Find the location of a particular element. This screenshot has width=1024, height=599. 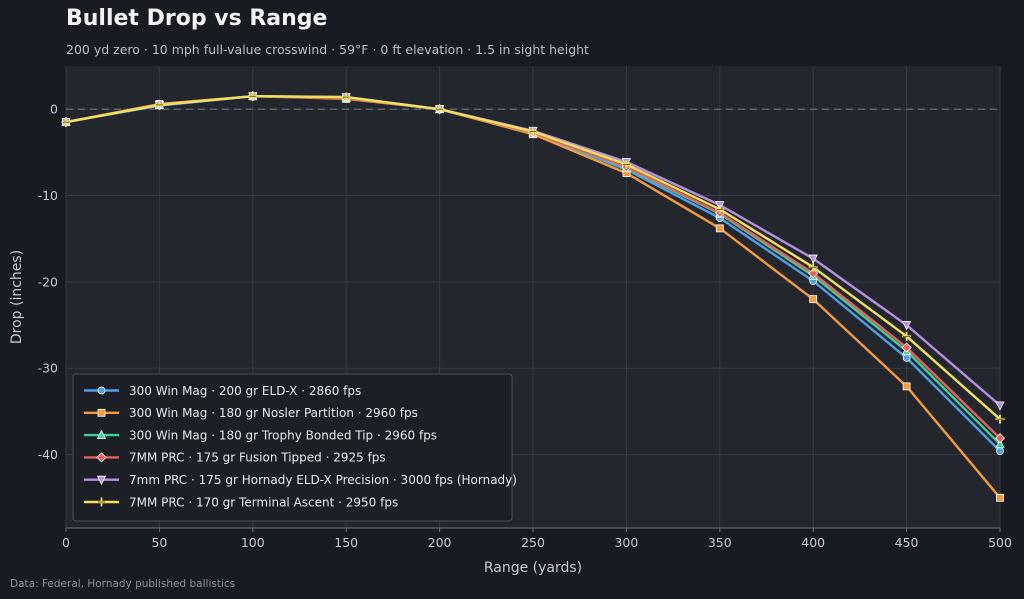

legend-item: 300 Win Mag · 200 gr ELD-X · 2860 fps is located at coordinates (222, 391).